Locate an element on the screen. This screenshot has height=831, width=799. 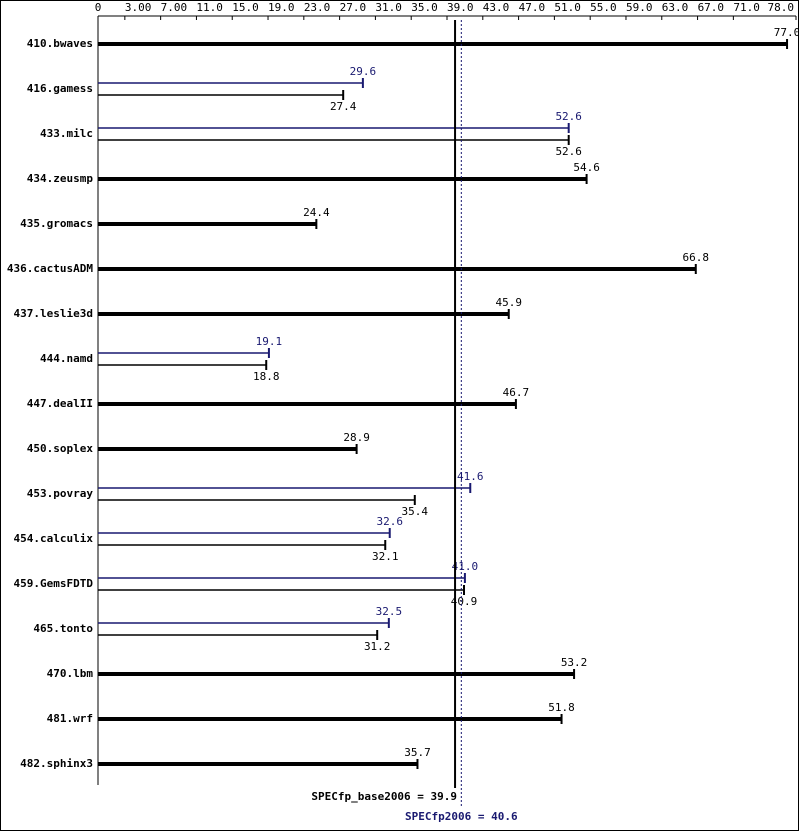
x-tick-label: 71.0 is located at coordinates (746, 7).